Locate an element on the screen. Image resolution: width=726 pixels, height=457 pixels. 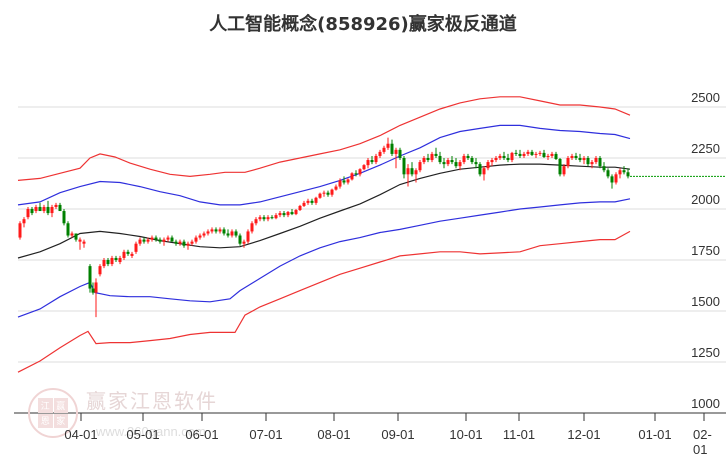
x-tick-label: 12-01 is located at coordinates (584, 434).